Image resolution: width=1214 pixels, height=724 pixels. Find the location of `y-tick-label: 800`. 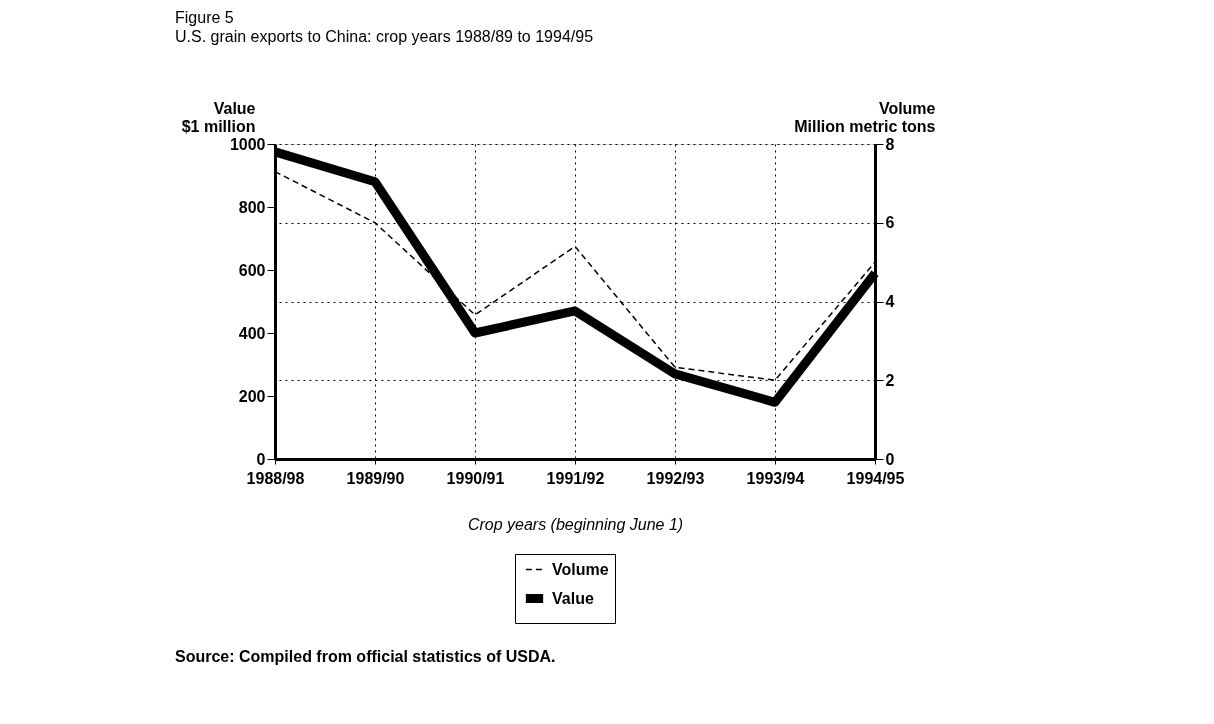

y-tick-label: 800 is located at coordinates (252, 207).